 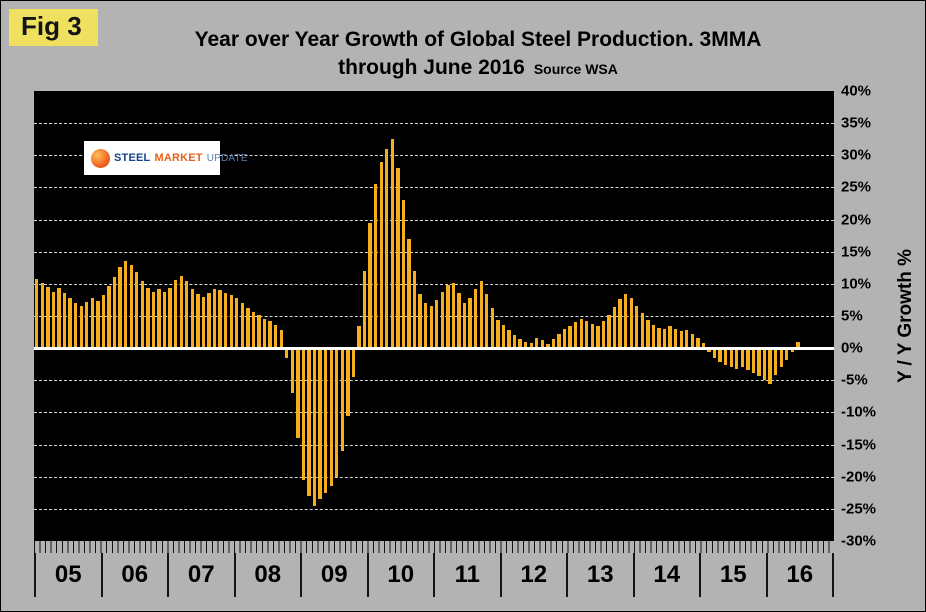 What do you see at coordinates (856, 155) in the screenshot?
I see `y-axis-tick-label: 30%` at bounding box center [856, 155].